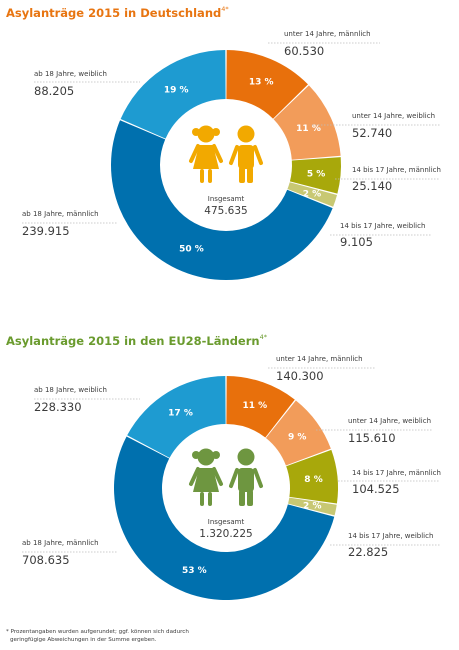  I want to click on value-label-ab18-female: 228.330, so click(58, 407).